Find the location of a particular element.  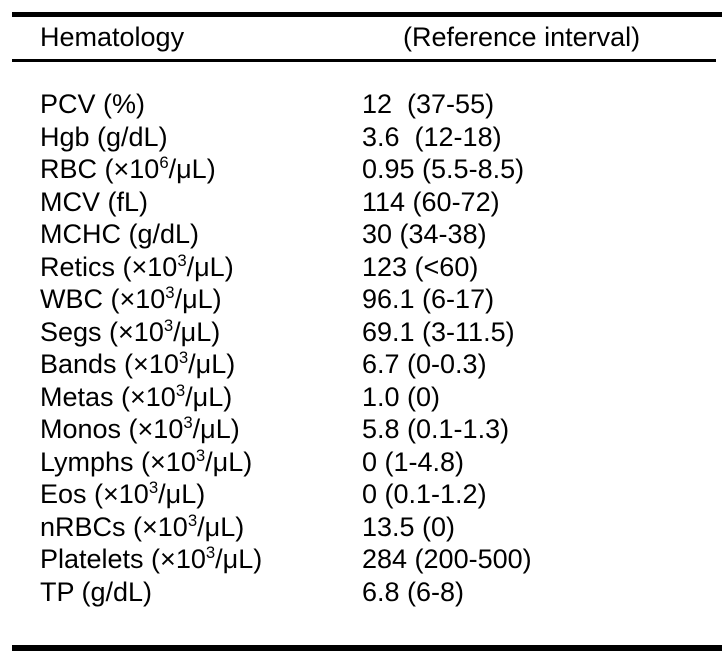

analyte-label: RBC (×106/μL) is located at coordinates (128, 168).